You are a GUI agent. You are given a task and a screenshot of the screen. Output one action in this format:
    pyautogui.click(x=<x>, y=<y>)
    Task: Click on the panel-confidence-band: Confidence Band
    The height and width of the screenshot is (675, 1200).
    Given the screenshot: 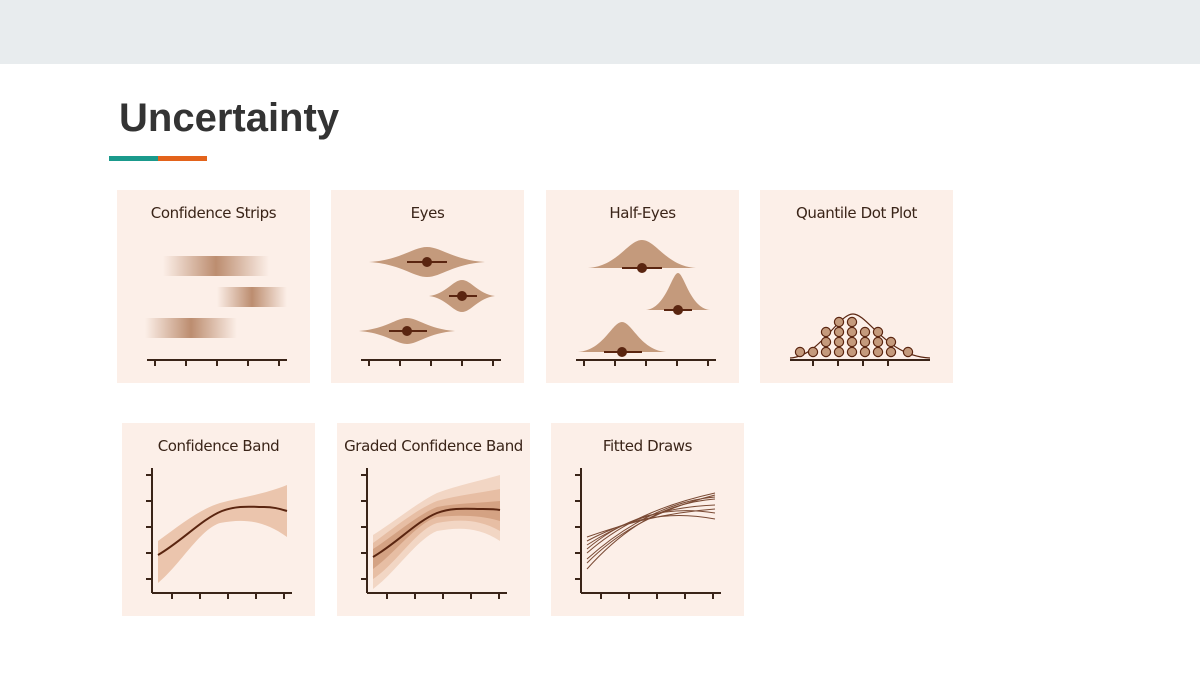 What is the action you would take?
    pyautogui.click(x=218, y=519)
    